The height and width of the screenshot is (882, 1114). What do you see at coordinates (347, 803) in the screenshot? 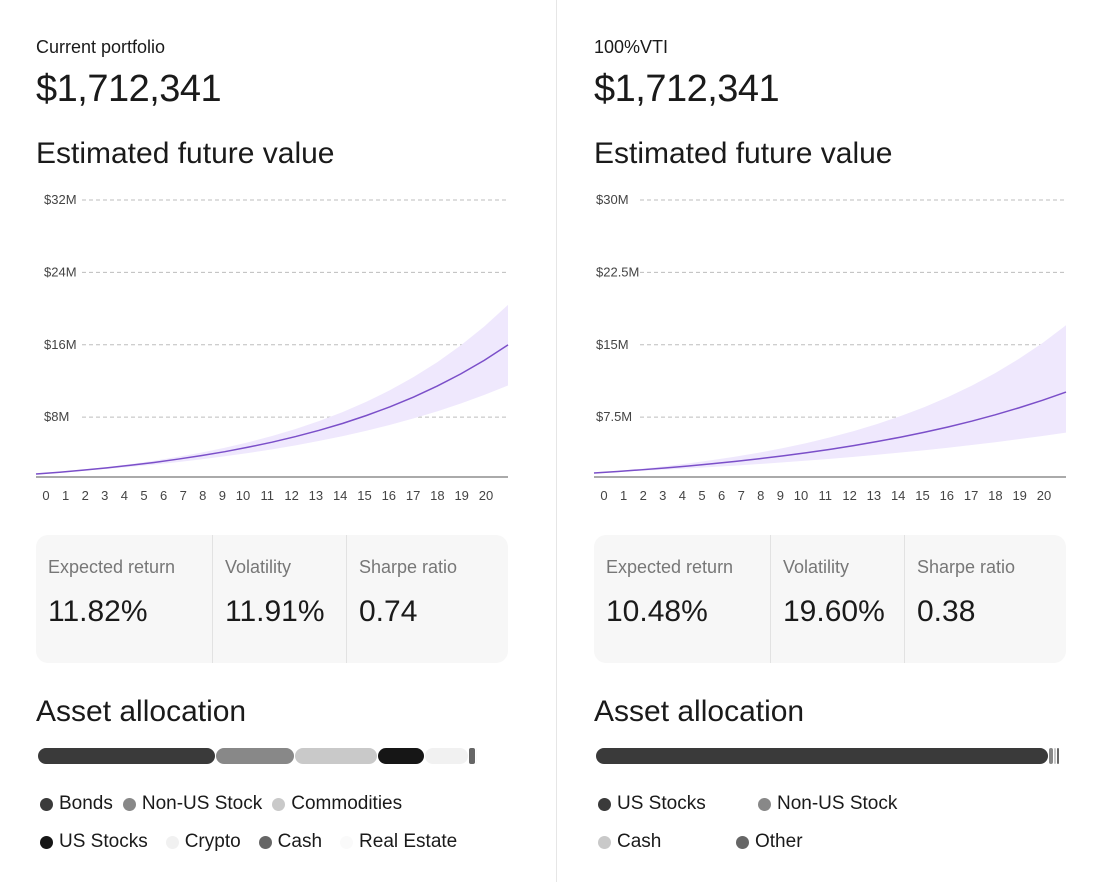
I see `legend-label: Commodities` at bounding box center [347, 803].